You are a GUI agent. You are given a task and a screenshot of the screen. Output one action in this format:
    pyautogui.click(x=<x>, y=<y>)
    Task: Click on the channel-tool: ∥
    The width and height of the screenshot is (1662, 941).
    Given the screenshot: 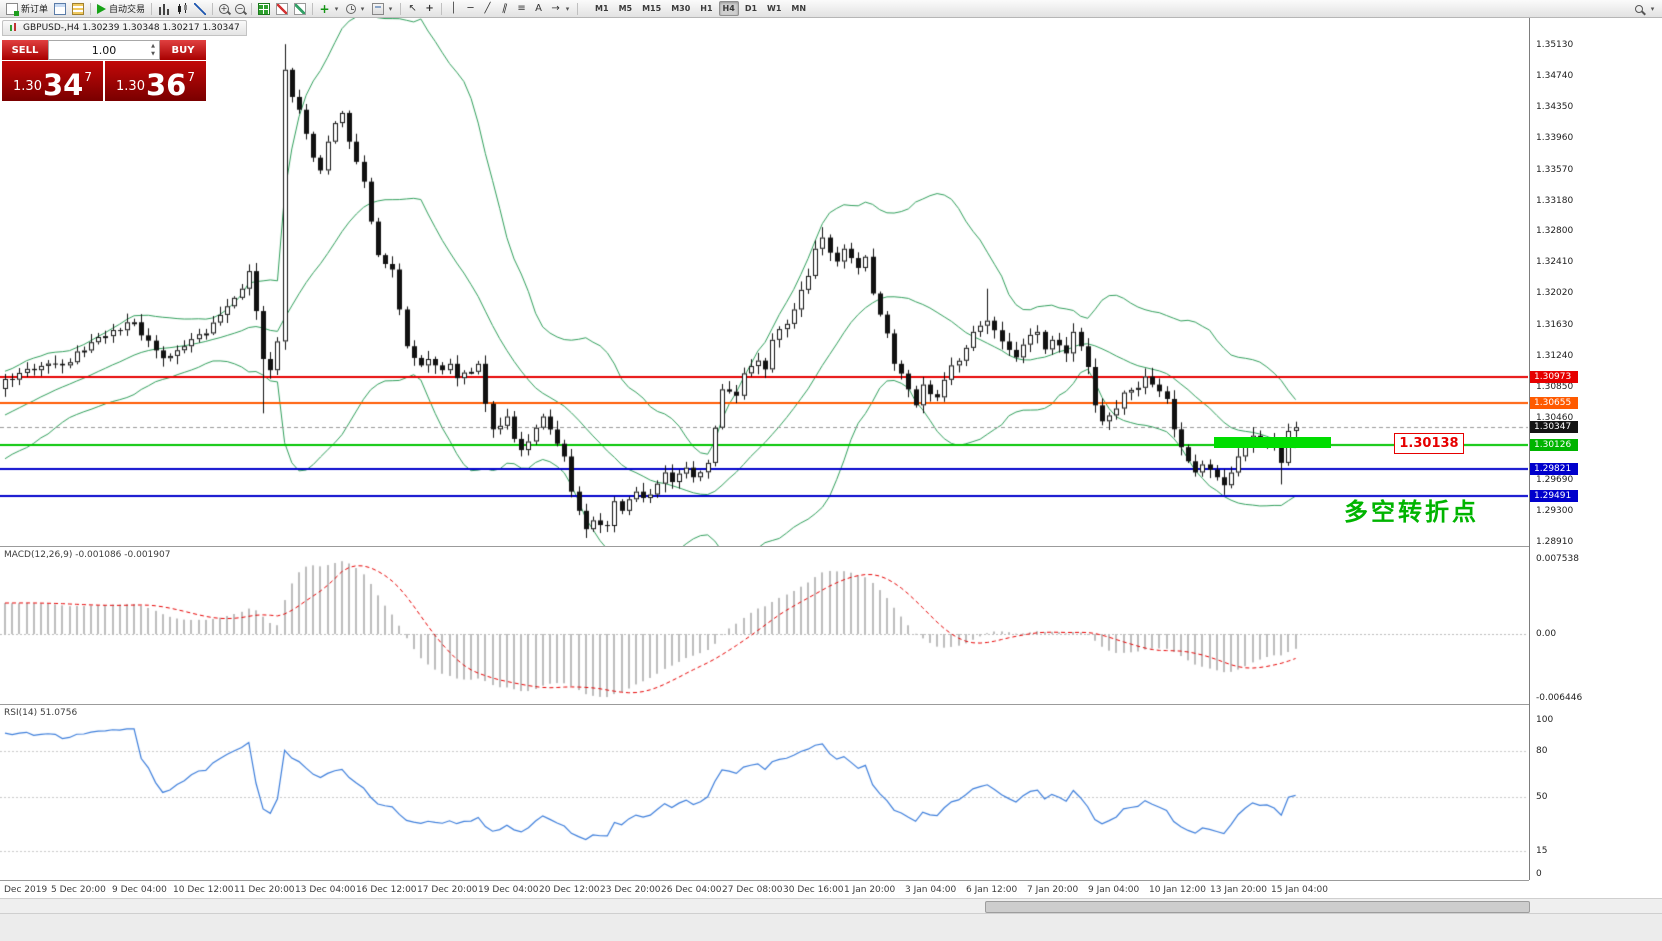 What is the action you would take?
    pyautogui.click(x=504, y=9)
    